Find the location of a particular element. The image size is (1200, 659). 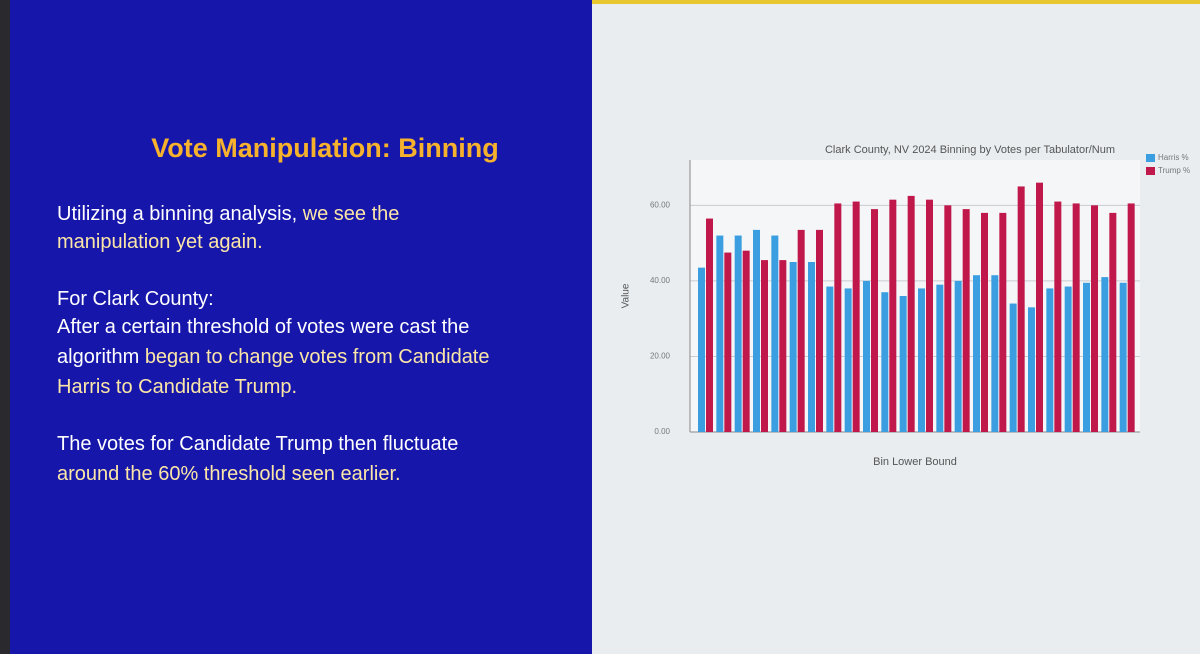

legend-label: Trump % is located at coordinates (1174, 170).